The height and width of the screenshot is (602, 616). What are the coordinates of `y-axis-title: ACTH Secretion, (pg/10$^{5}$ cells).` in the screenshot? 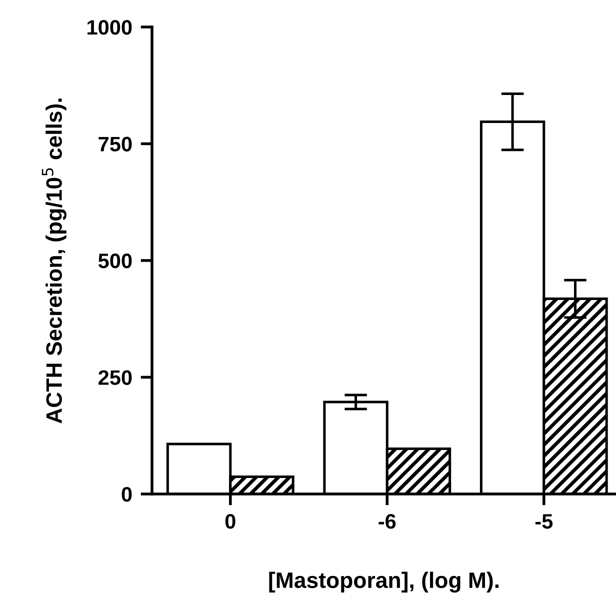 It's located at (54, 261).